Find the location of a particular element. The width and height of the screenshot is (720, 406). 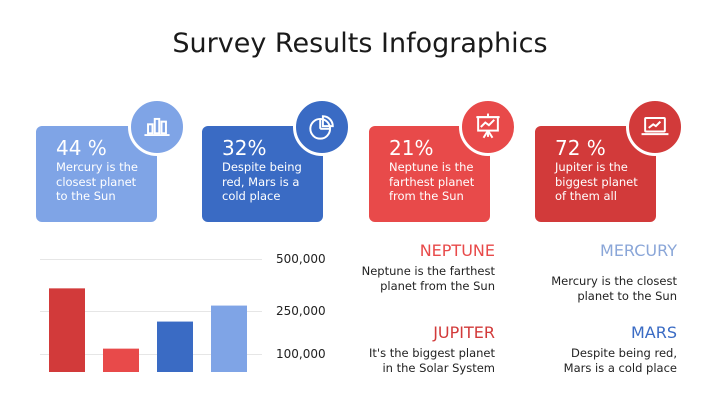

bar-chart-icon is located at coordinates (157, 127).